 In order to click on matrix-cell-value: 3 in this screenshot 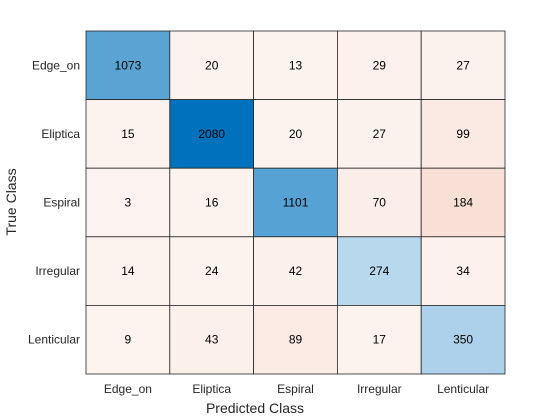, I will do `click(128, 203)`.